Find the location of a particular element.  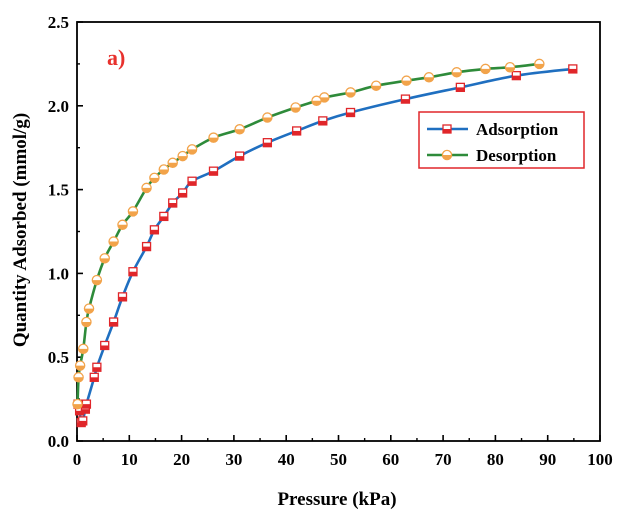

x-tick-label: 50 is located at coordinates (338, 459).